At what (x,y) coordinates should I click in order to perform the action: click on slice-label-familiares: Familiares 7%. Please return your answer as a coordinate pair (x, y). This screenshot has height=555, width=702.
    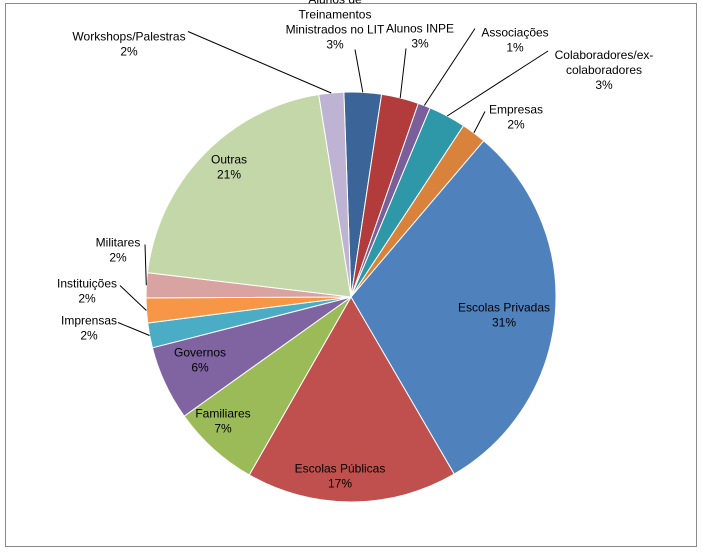
    Looking at the image, I should click on (222, 421).